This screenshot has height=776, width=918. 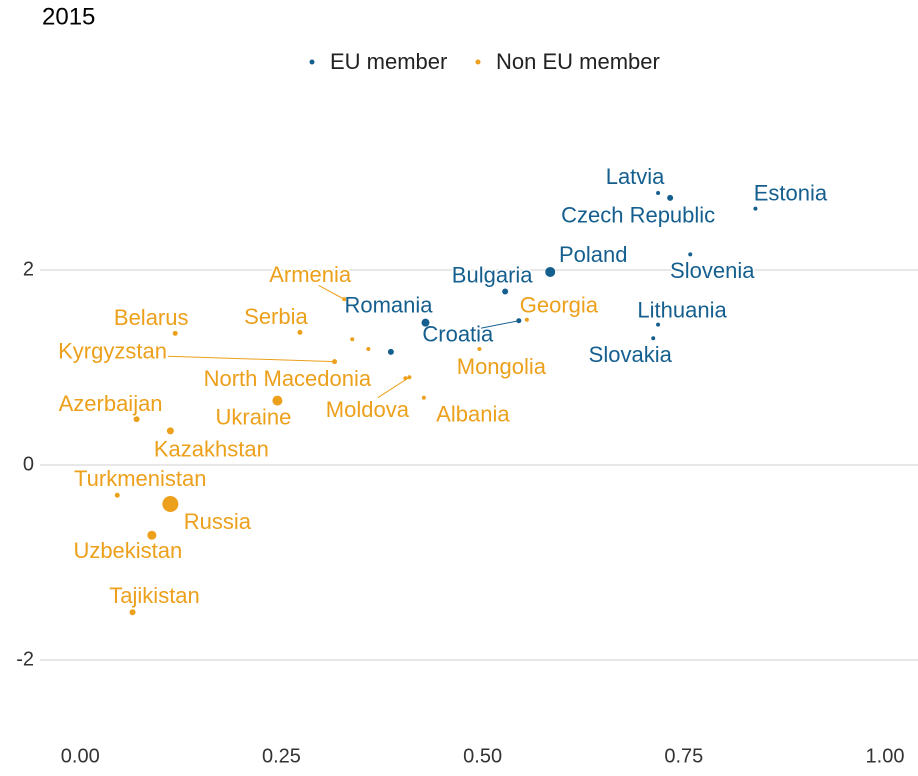 I want to click on point-label: Slovenia, so click(x=712, y=270).